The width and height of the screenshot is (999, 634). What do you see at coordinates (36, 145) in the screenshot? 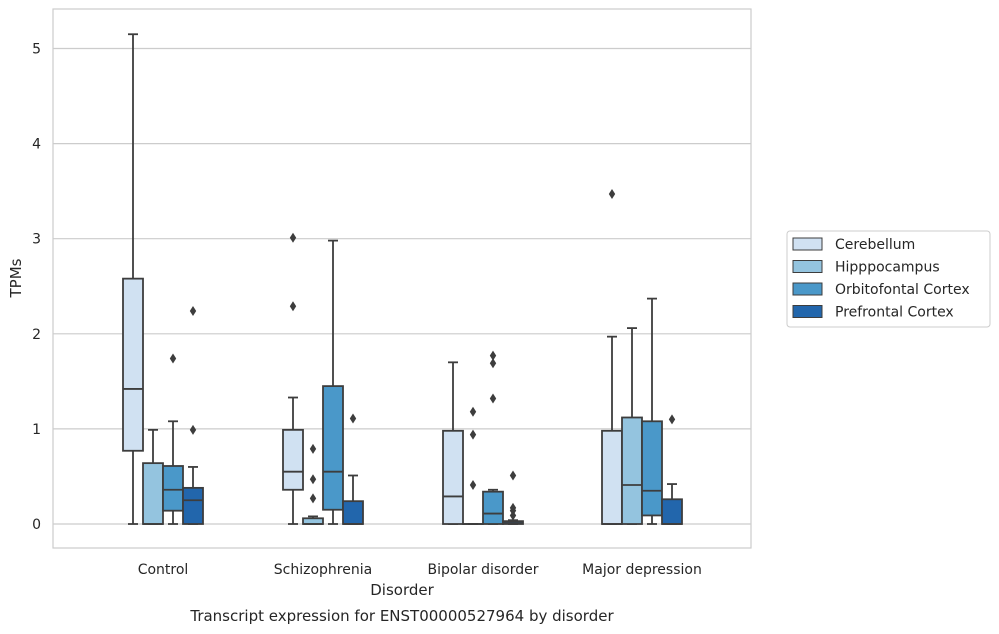
I see `y-tick-label: 4` at bounding box center [36, 145].